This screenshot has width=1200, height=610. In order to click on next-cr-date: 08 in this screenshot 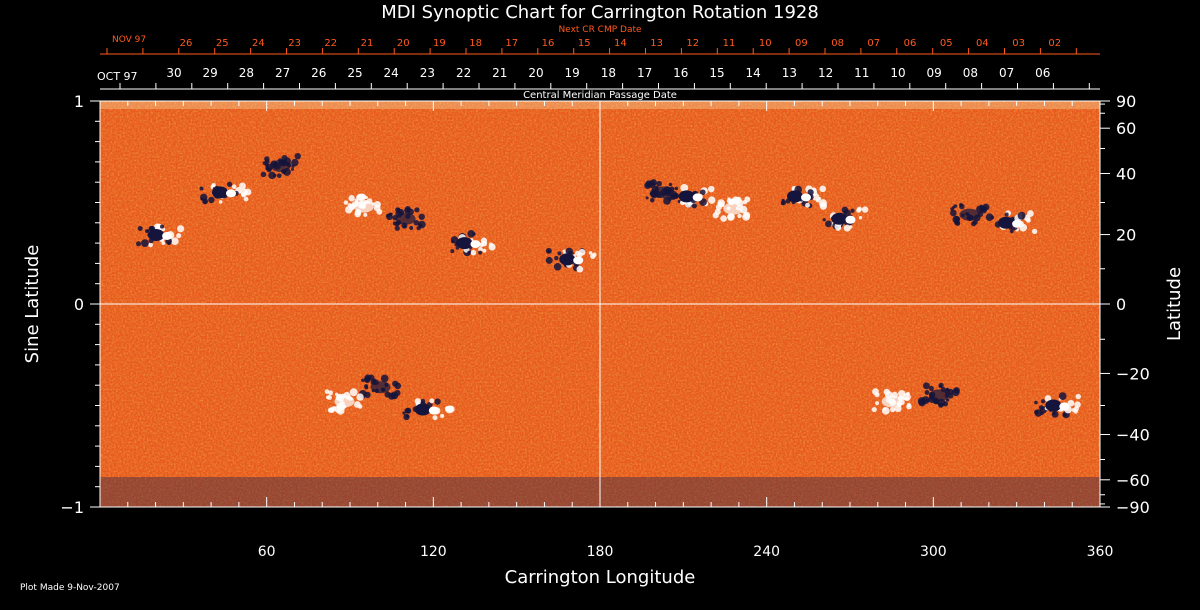, I will do `click(837, 43)`.